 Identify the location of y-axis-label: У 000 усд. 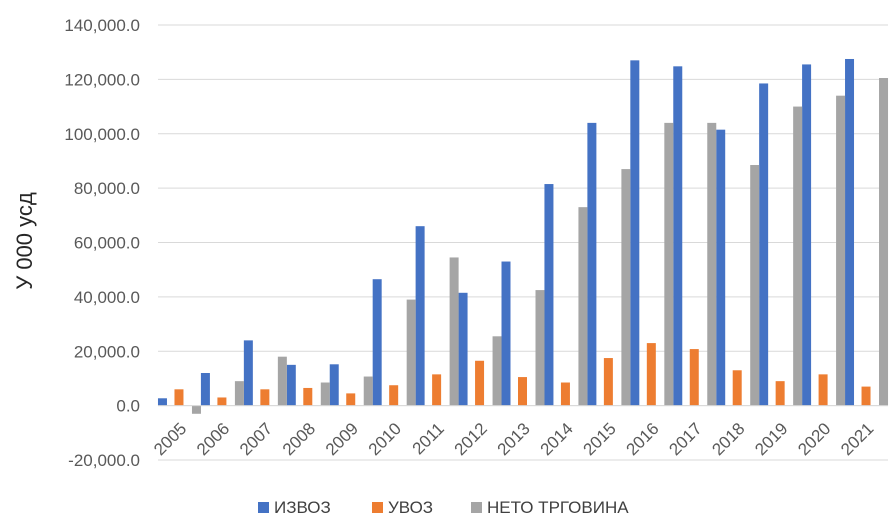
(24, 241).